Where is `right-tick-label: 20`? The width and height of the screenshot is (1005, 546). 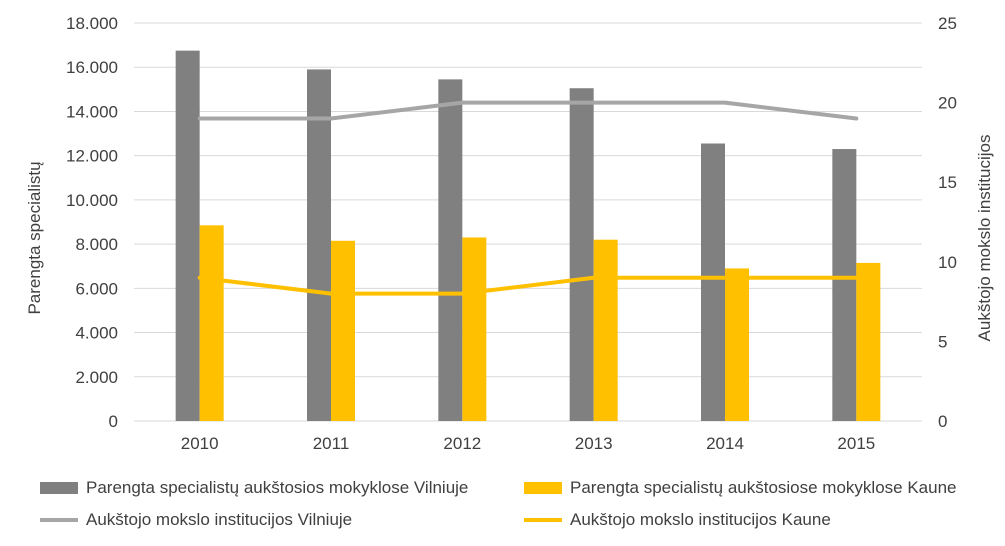 right-tick-label: 20 is located at coordinates (947, 103).